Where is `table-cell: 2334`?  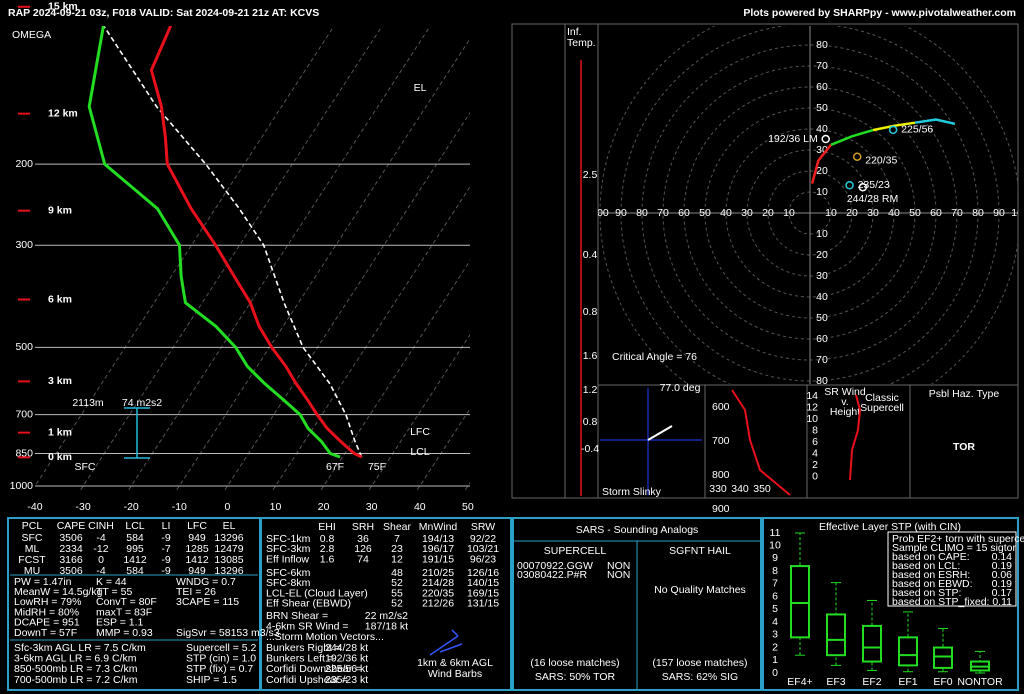 table-cell: 2334 is located at coordinates (71, 549).